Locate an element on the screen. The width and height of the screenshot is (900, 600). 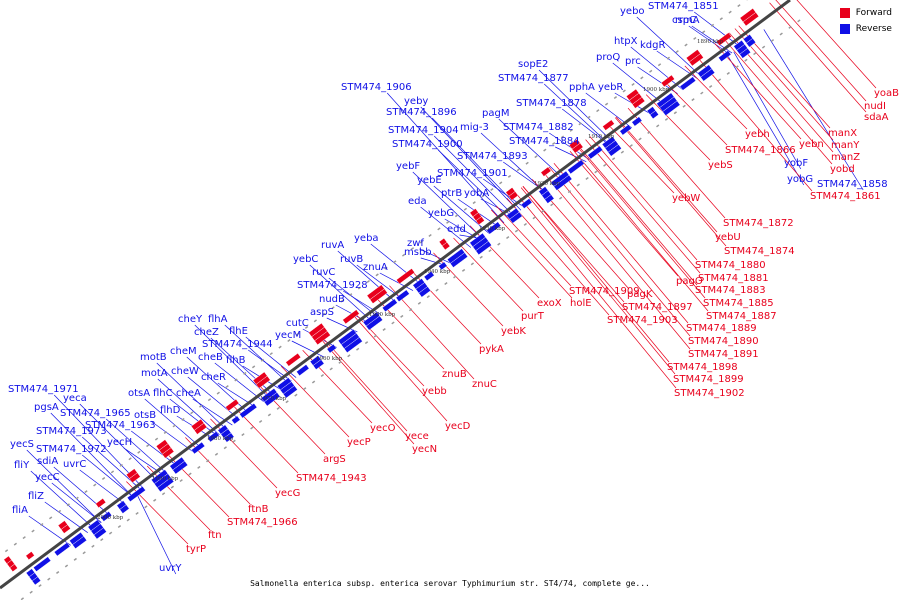
forward-gene-label: yecN is located at coordinates (424, 449).